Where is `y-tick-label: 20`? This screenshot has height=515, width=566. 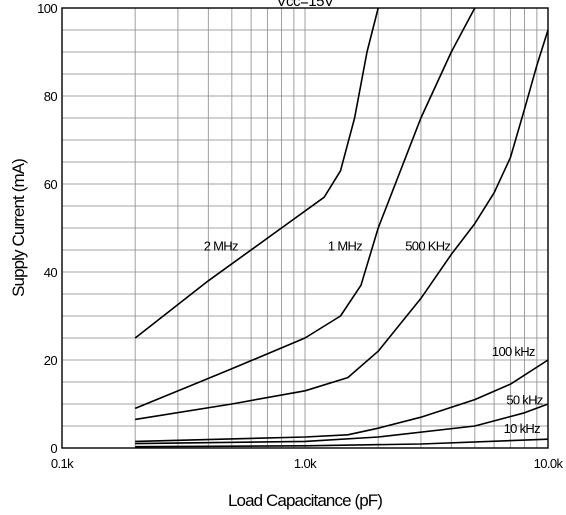
y-tick-label: 20 is located at coordinates (51, 360).